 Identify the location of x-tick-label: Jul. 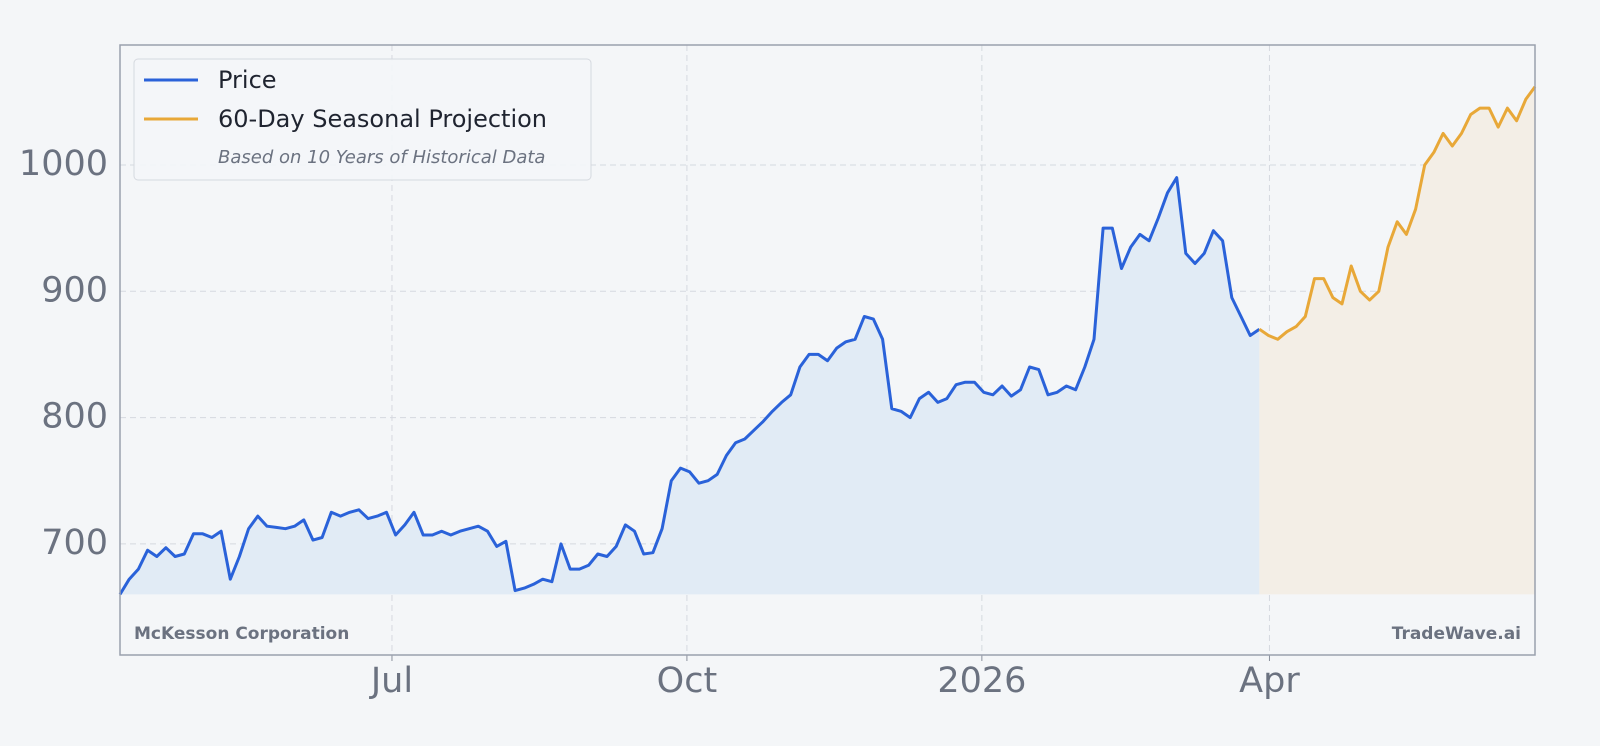
(391, 681).